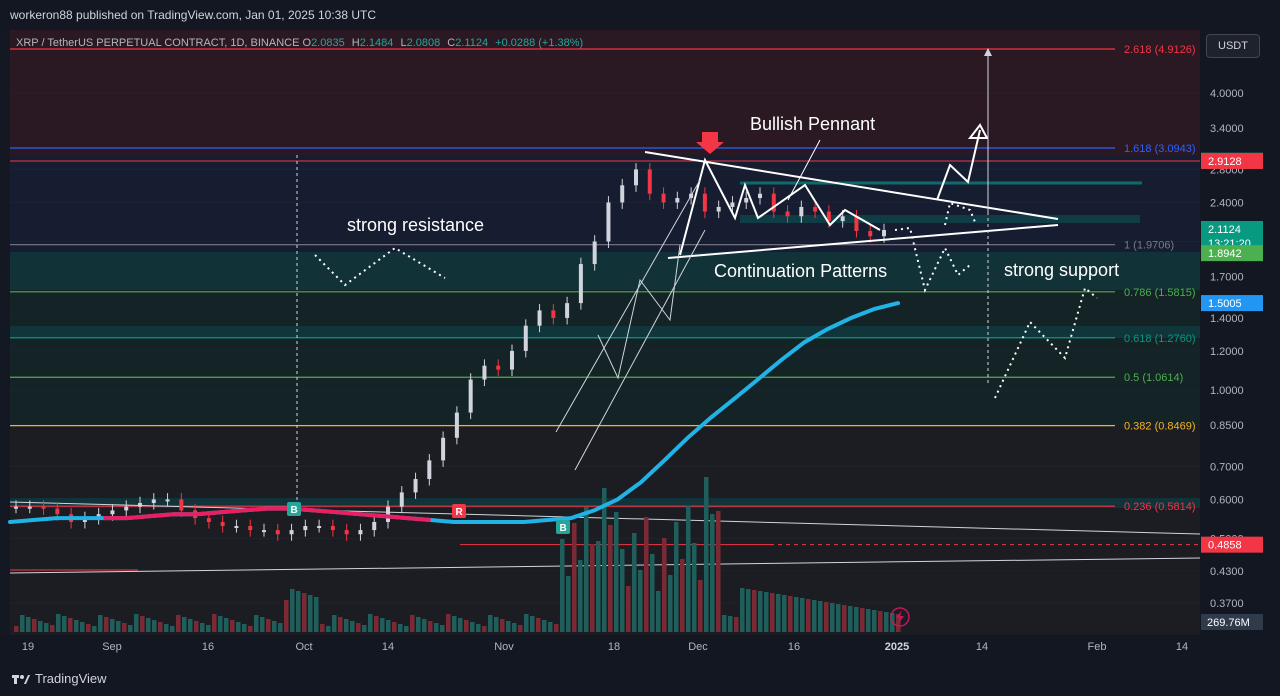 This screenshot has width=1280, height=696. I want to click on channel-zigzag, so click(639, 312).